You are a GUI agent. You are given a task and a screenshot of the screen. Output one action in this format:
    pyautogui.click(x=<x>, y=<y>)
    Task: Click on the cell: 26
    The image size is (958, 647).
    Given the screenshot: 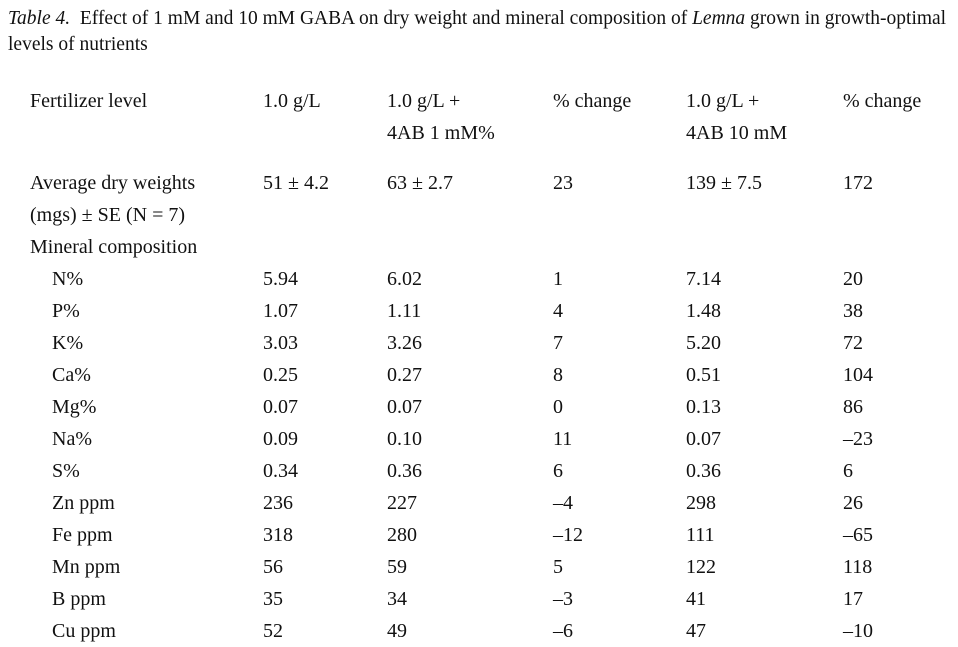 What is the action you would take?
    pyautogui.click(x=853, y=503)
    